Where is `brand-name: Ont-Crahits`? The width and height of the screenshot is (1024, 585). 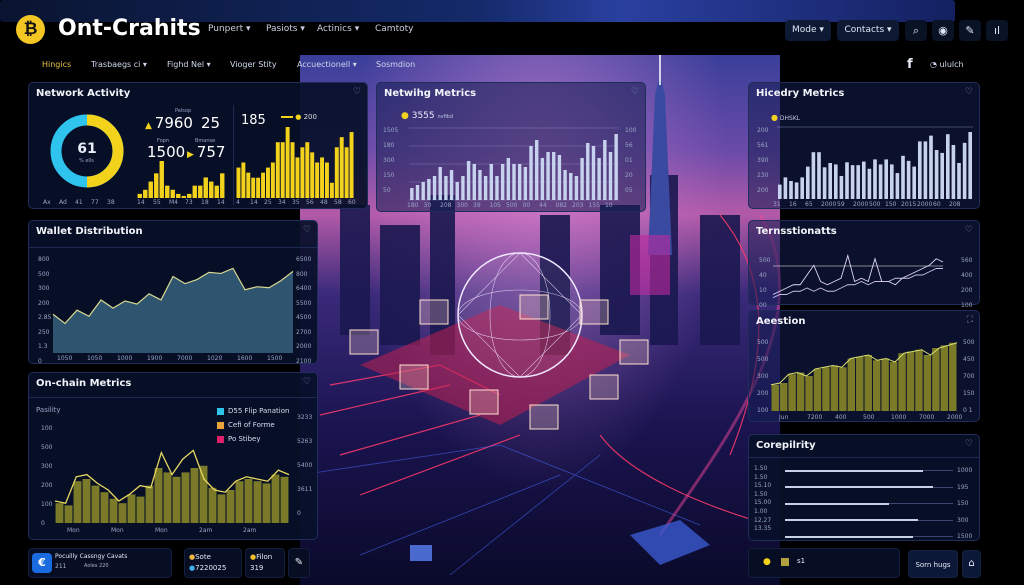
brand-name: Ont-Crahits is located at coordinates (129, 28).